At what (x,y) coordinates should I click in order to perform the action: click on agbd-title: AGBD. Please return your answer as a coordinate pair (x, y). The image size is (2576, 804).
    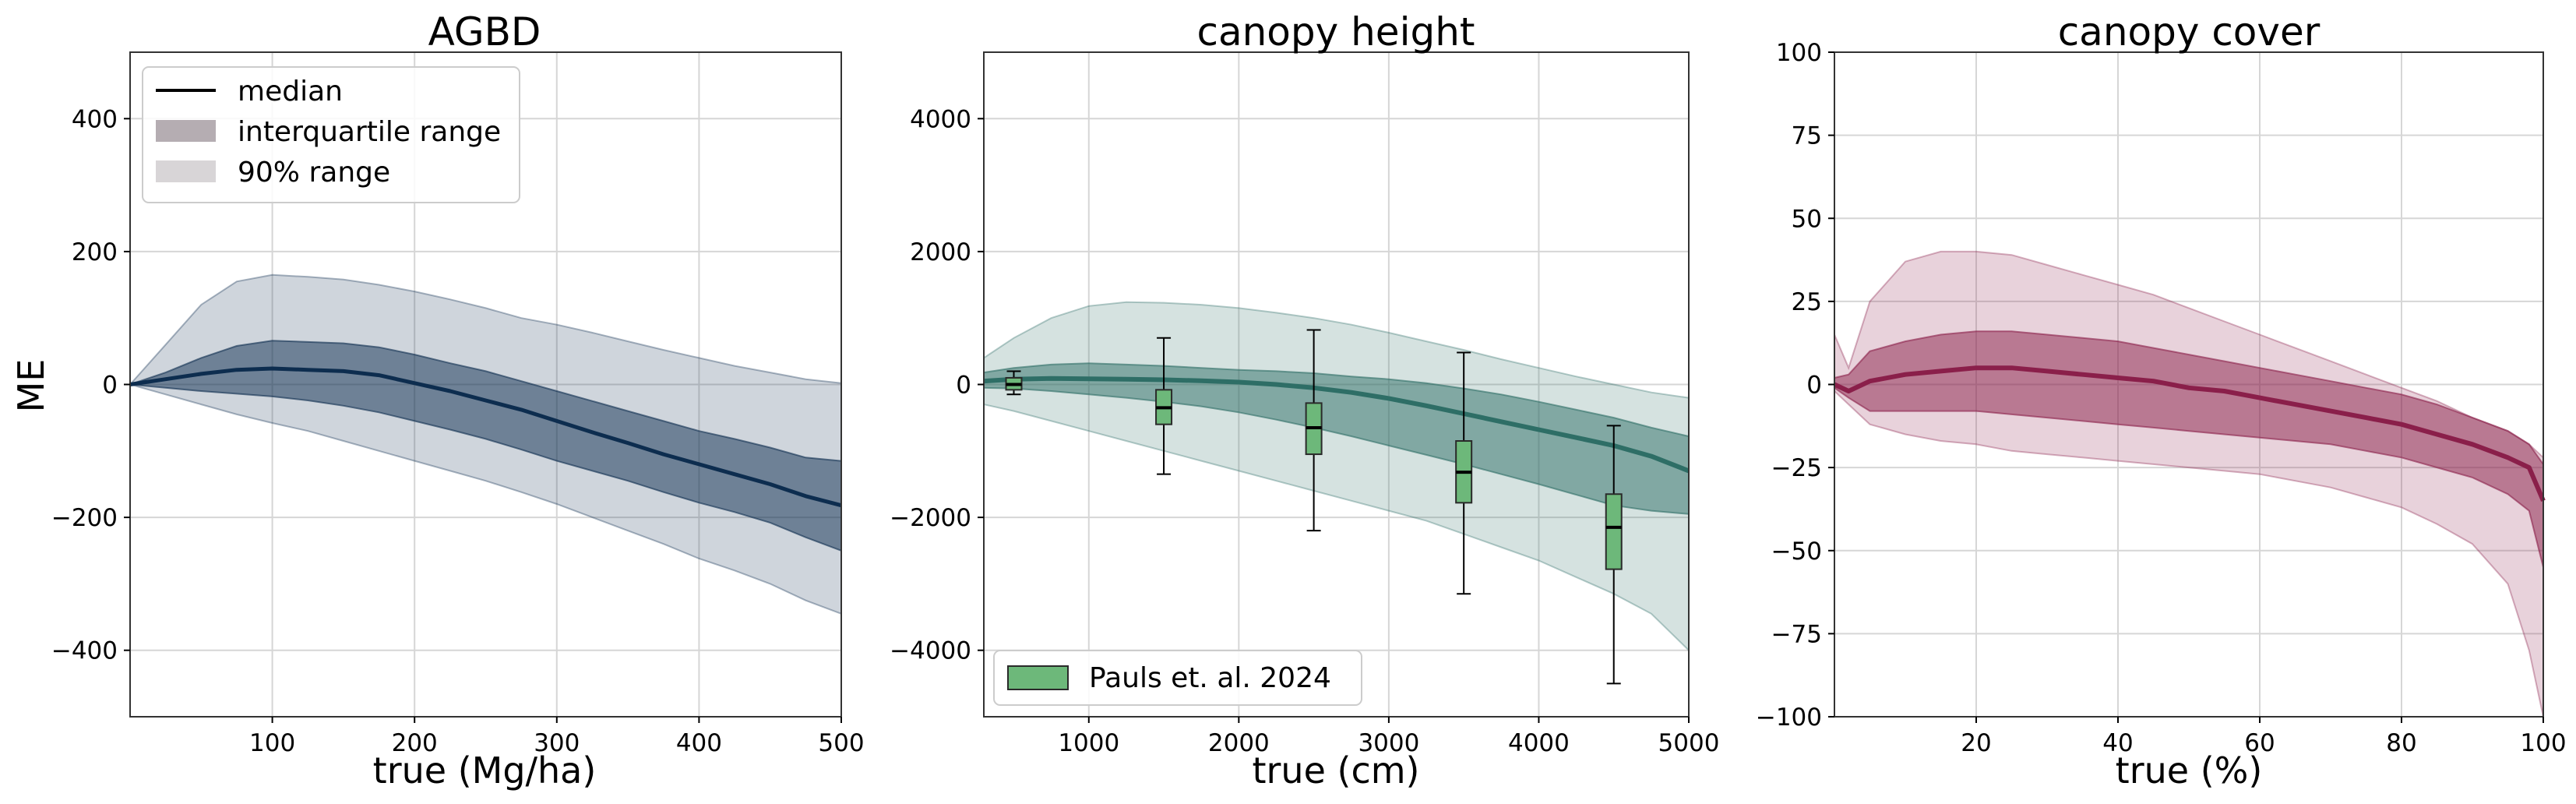
    Looking at the image, I should click on (484, 32).